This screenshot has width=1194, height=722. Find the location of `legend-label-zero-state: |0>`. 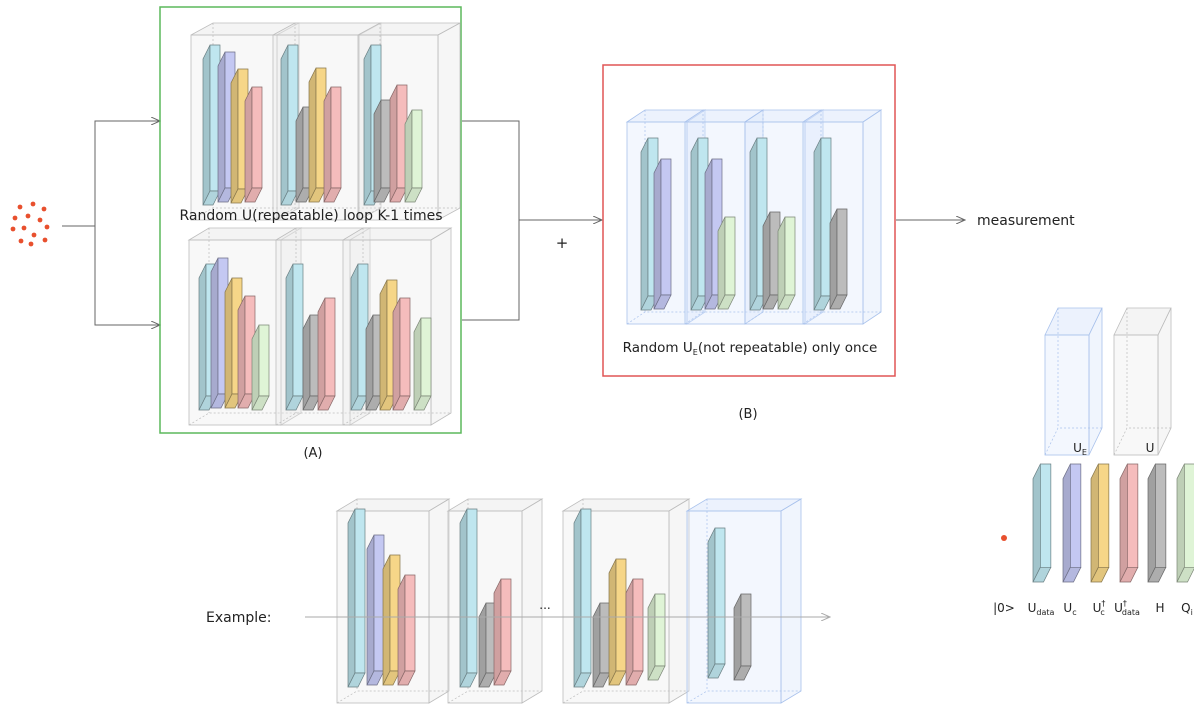

legend-label-zero-state: |0> is located at coordinates (1004, 608).